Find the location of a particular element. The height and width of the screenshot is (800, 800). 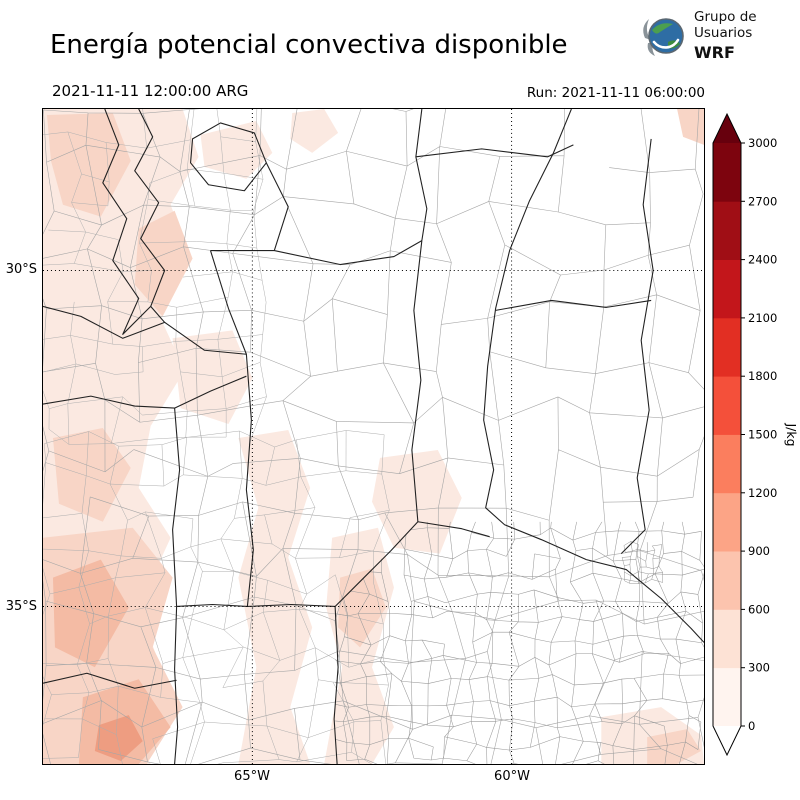

colorbar-tick: 0 is located at coordinates (751, 726).